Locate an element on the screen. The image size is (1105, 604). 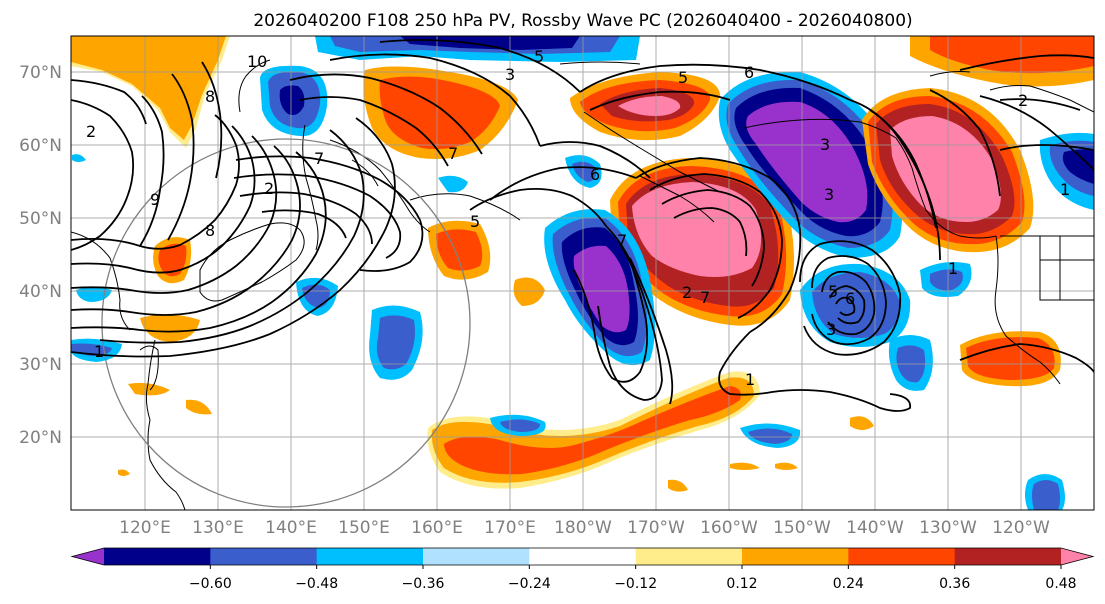
anomaly-nw-pacific-trough is located at coordinates (449, 267).